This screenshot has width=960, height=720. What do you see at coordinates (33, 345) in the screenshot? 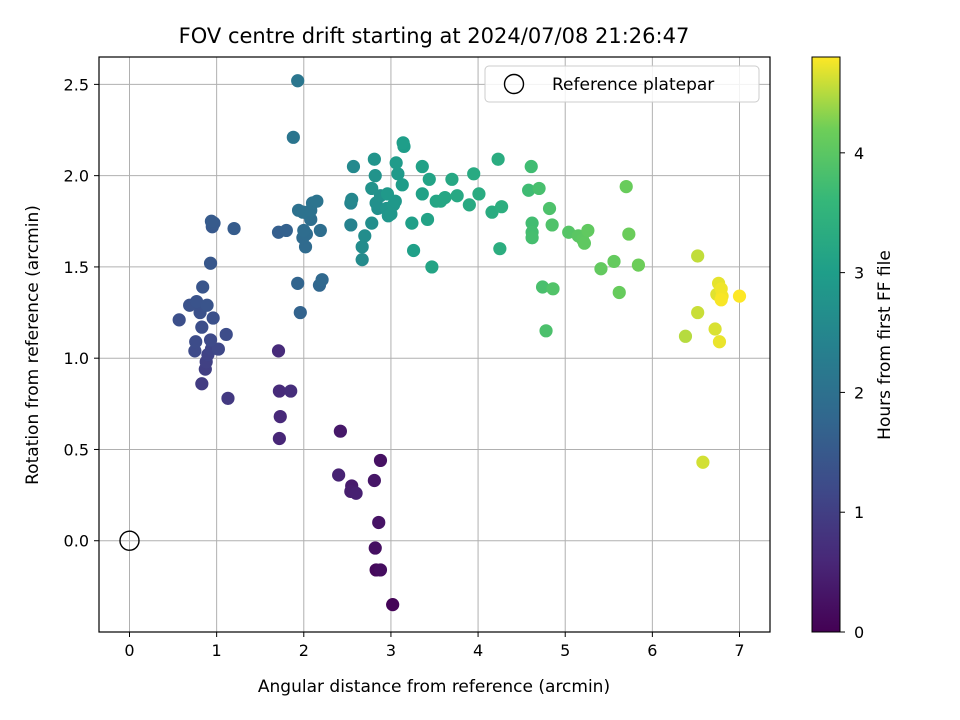
I see `y-axis-label: Rotation from reference (arcmin)` at bounding box center [33, 345].